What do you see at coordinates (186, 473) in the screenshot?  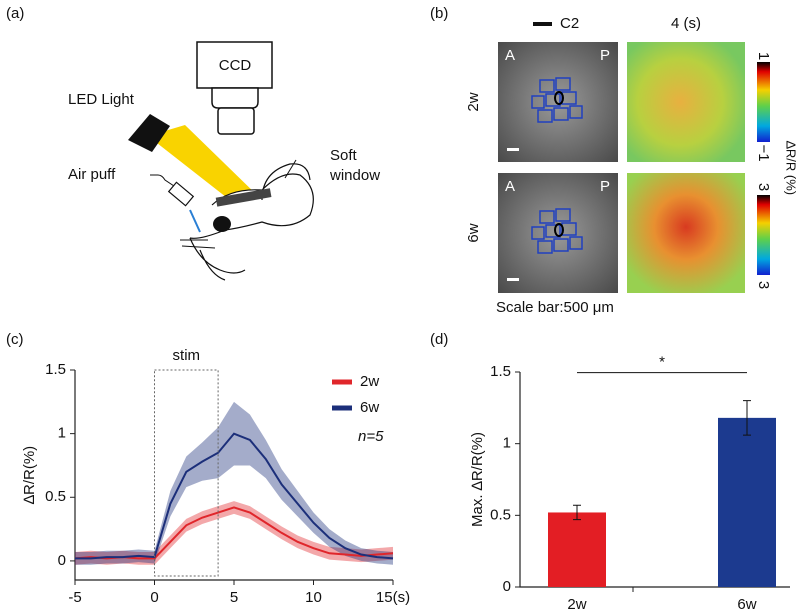 I see `stim-box` at bounding box center [186, 473].